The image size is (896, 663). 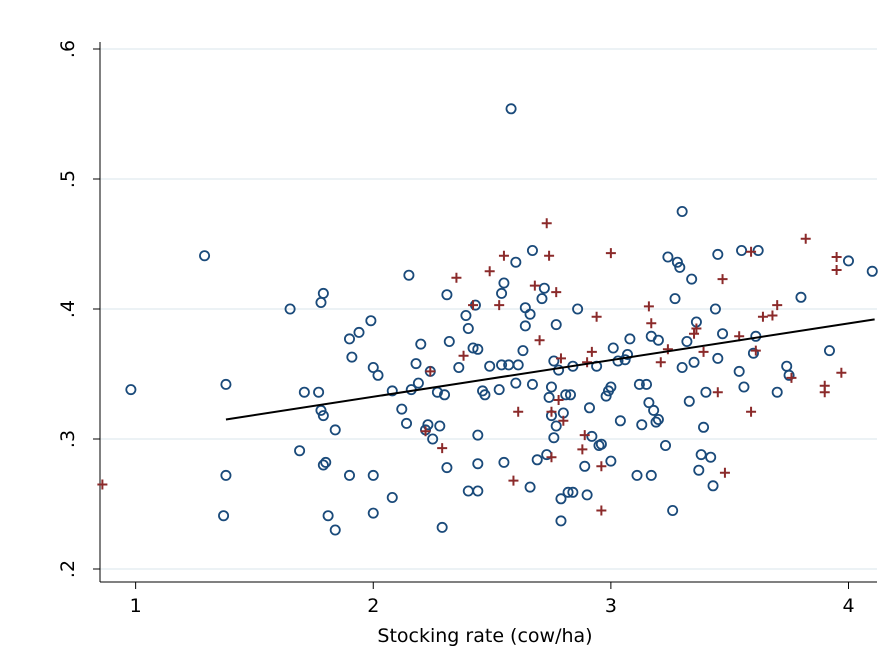 I want to click on x-tick-label: 2, so click(x=373, y=606).